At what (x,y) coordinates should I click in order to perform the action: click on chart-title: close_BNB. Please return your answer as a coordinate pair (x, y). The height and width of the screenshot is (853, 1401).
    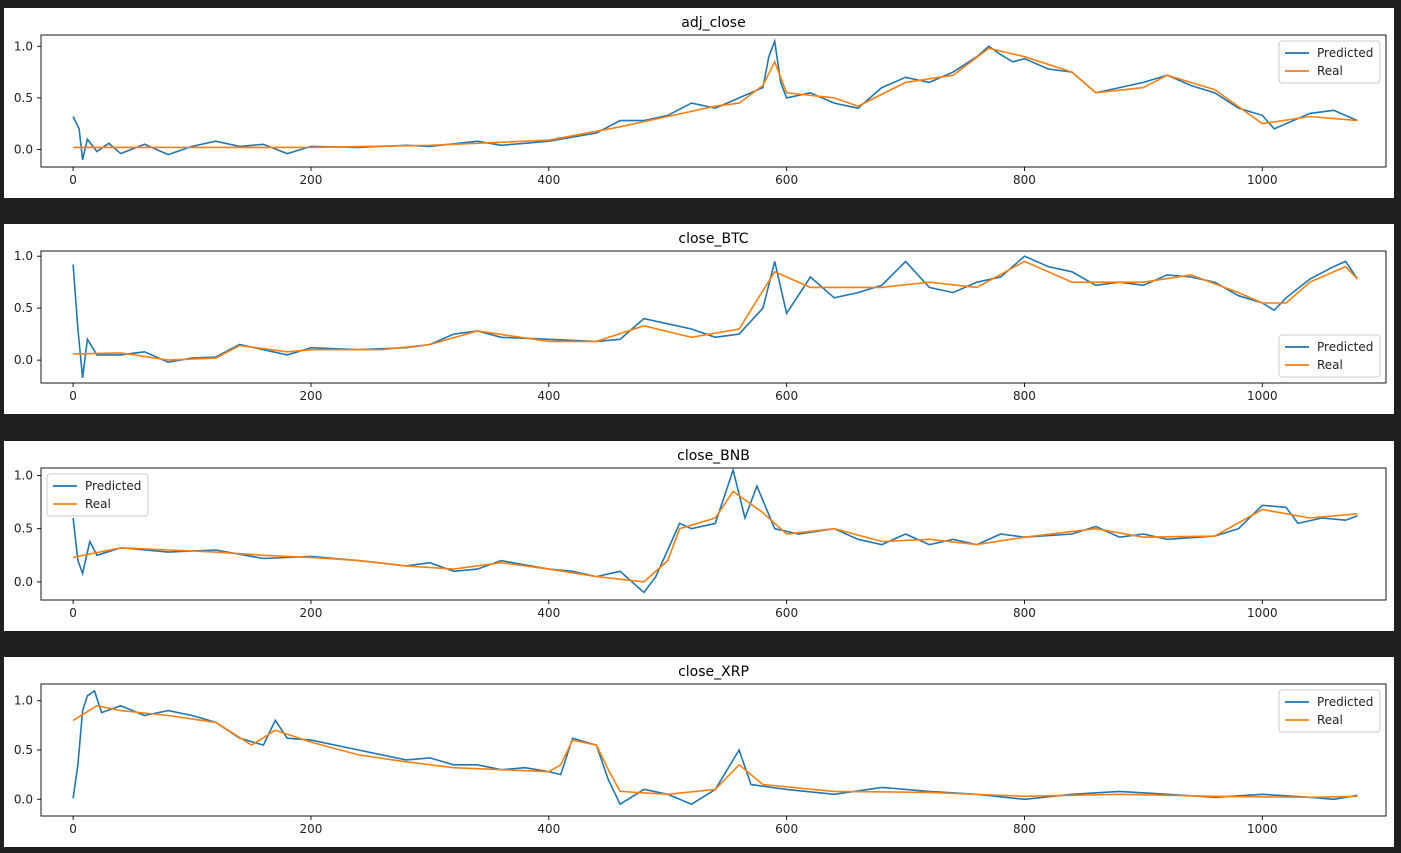
    Looking at the image, I should click on (713, 456).